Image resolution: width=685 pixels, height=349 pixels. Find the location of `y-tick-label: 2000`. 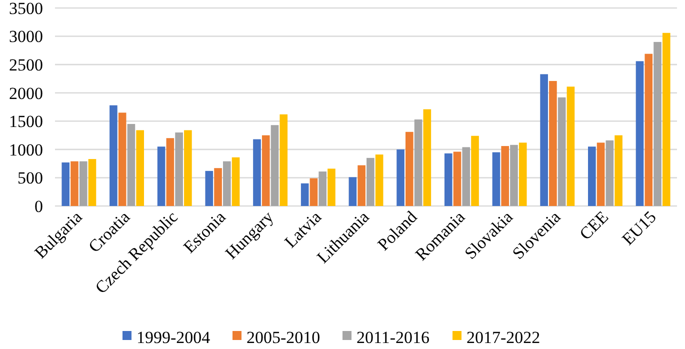

y-tick-label: 2000 is located at coordinates (26, 93).